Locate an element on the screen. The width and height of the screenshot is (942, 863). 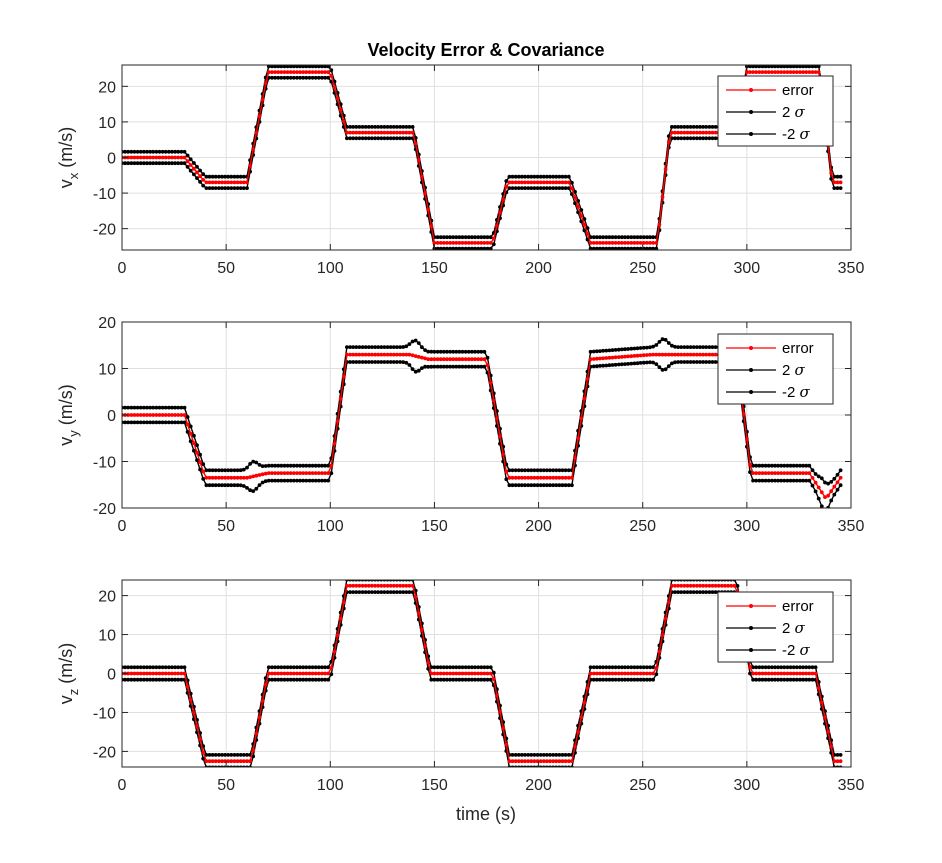
x-tick-label: 350 is located at coordinates (851, 268).